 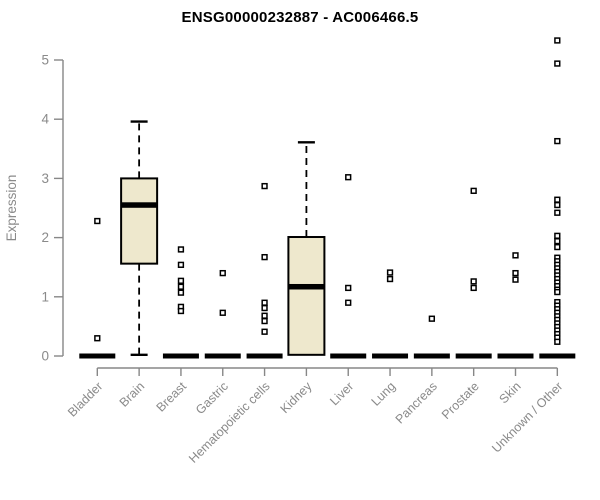 I want to click on x-tick-label: Hematopoietic cells, so click(x=229, y=422).